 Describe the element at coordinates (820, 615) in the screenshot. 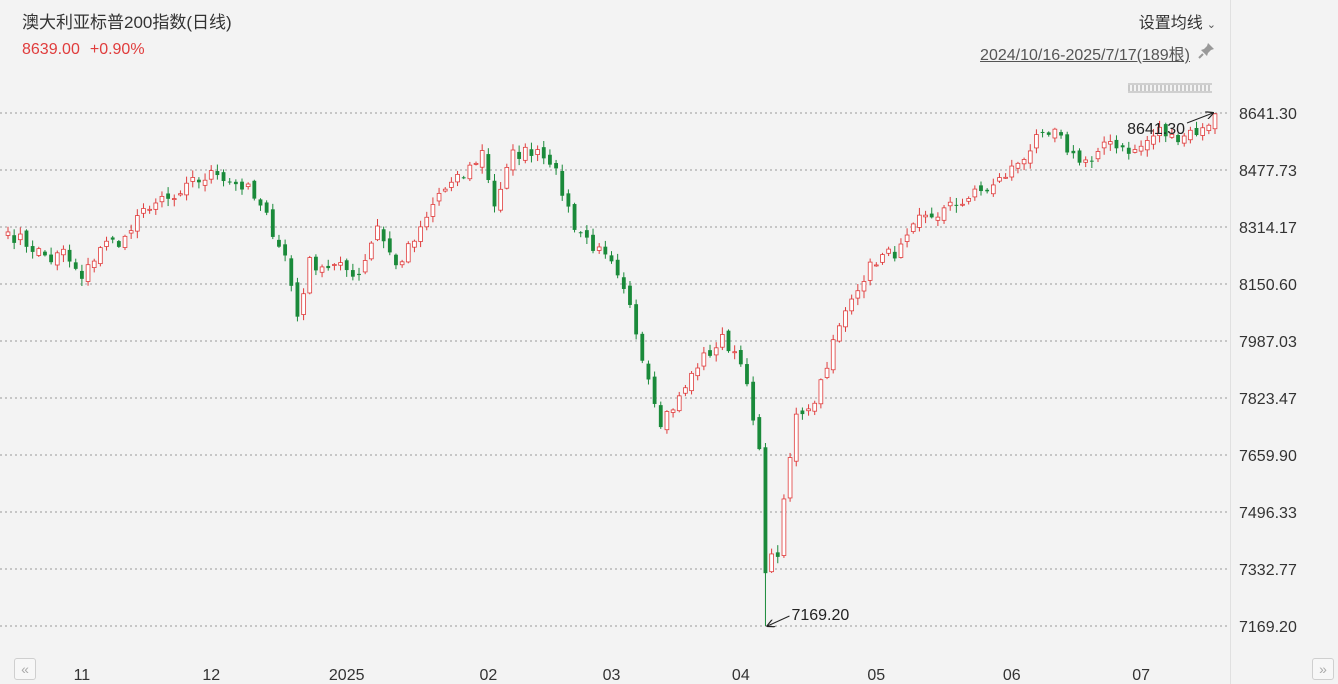

I see `min-callout-label: 7169.20` at that location.